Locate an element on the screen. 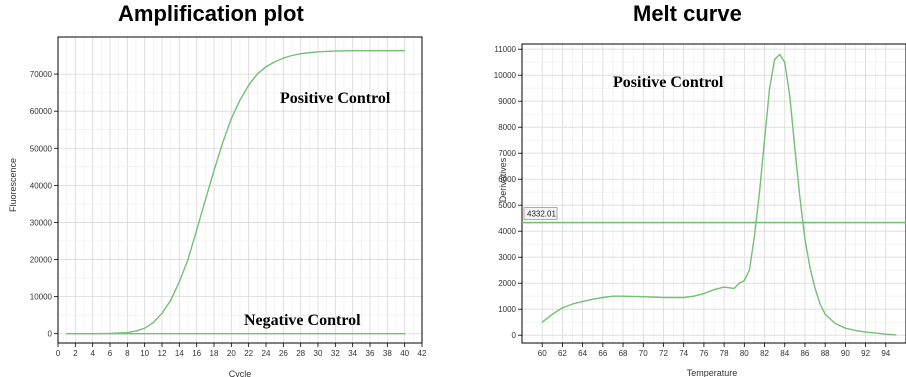  amplification-y-axis-label: Fluorescence is located at coordinates (13, 185).